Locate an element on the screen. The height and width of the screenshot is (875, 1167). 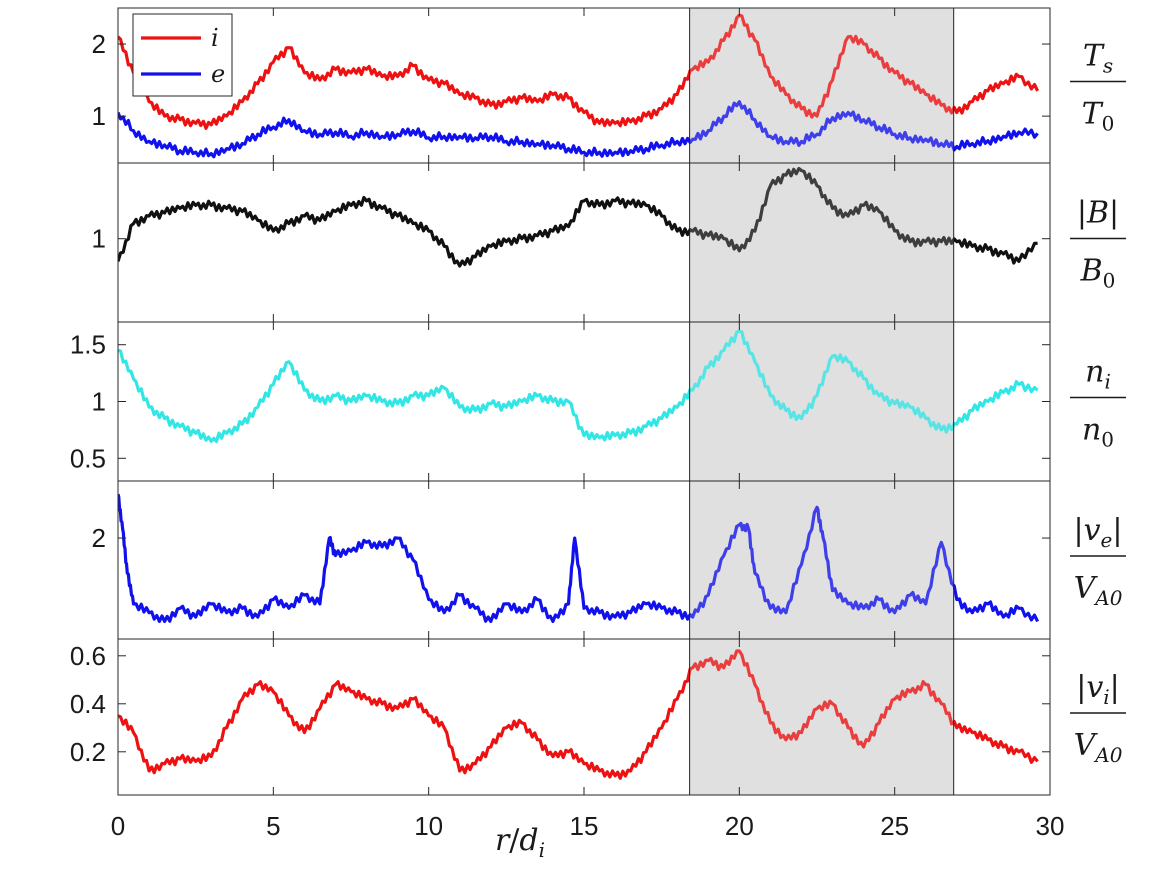
x-tick-label: 30 is located at coordinates (1050, 826).